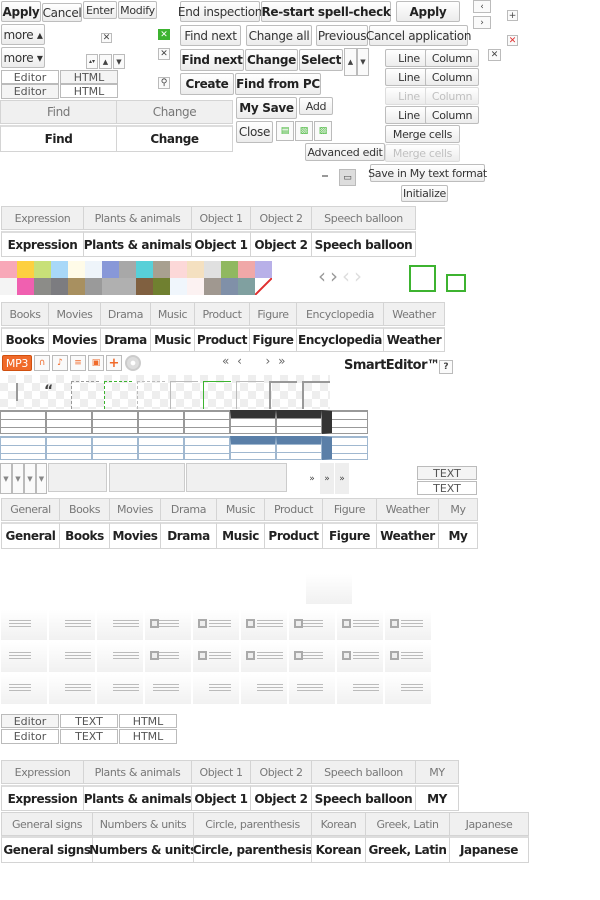 The height and width of the screenshot is (900, 600). What do you see at coordinates (240, 535) in the screenshot?
I see `tab-active-4: Music` at bounding box center [240, 535].